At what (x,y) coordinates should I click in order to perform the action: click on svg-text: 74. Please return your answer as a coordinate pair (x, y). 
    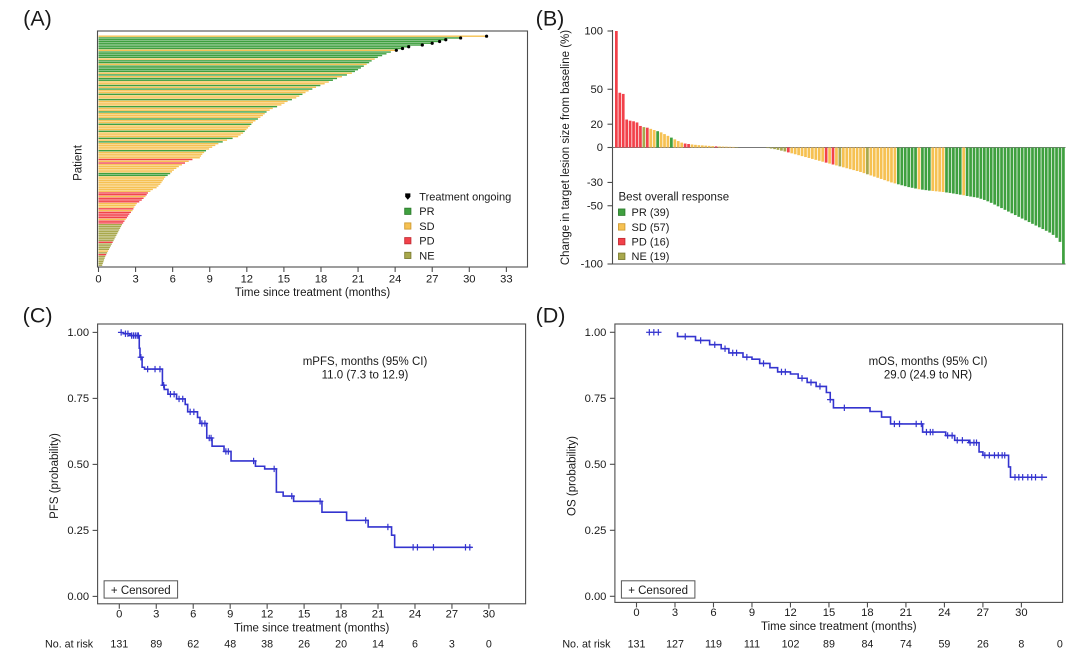
    Looking at the image, I should click on (906, 644).